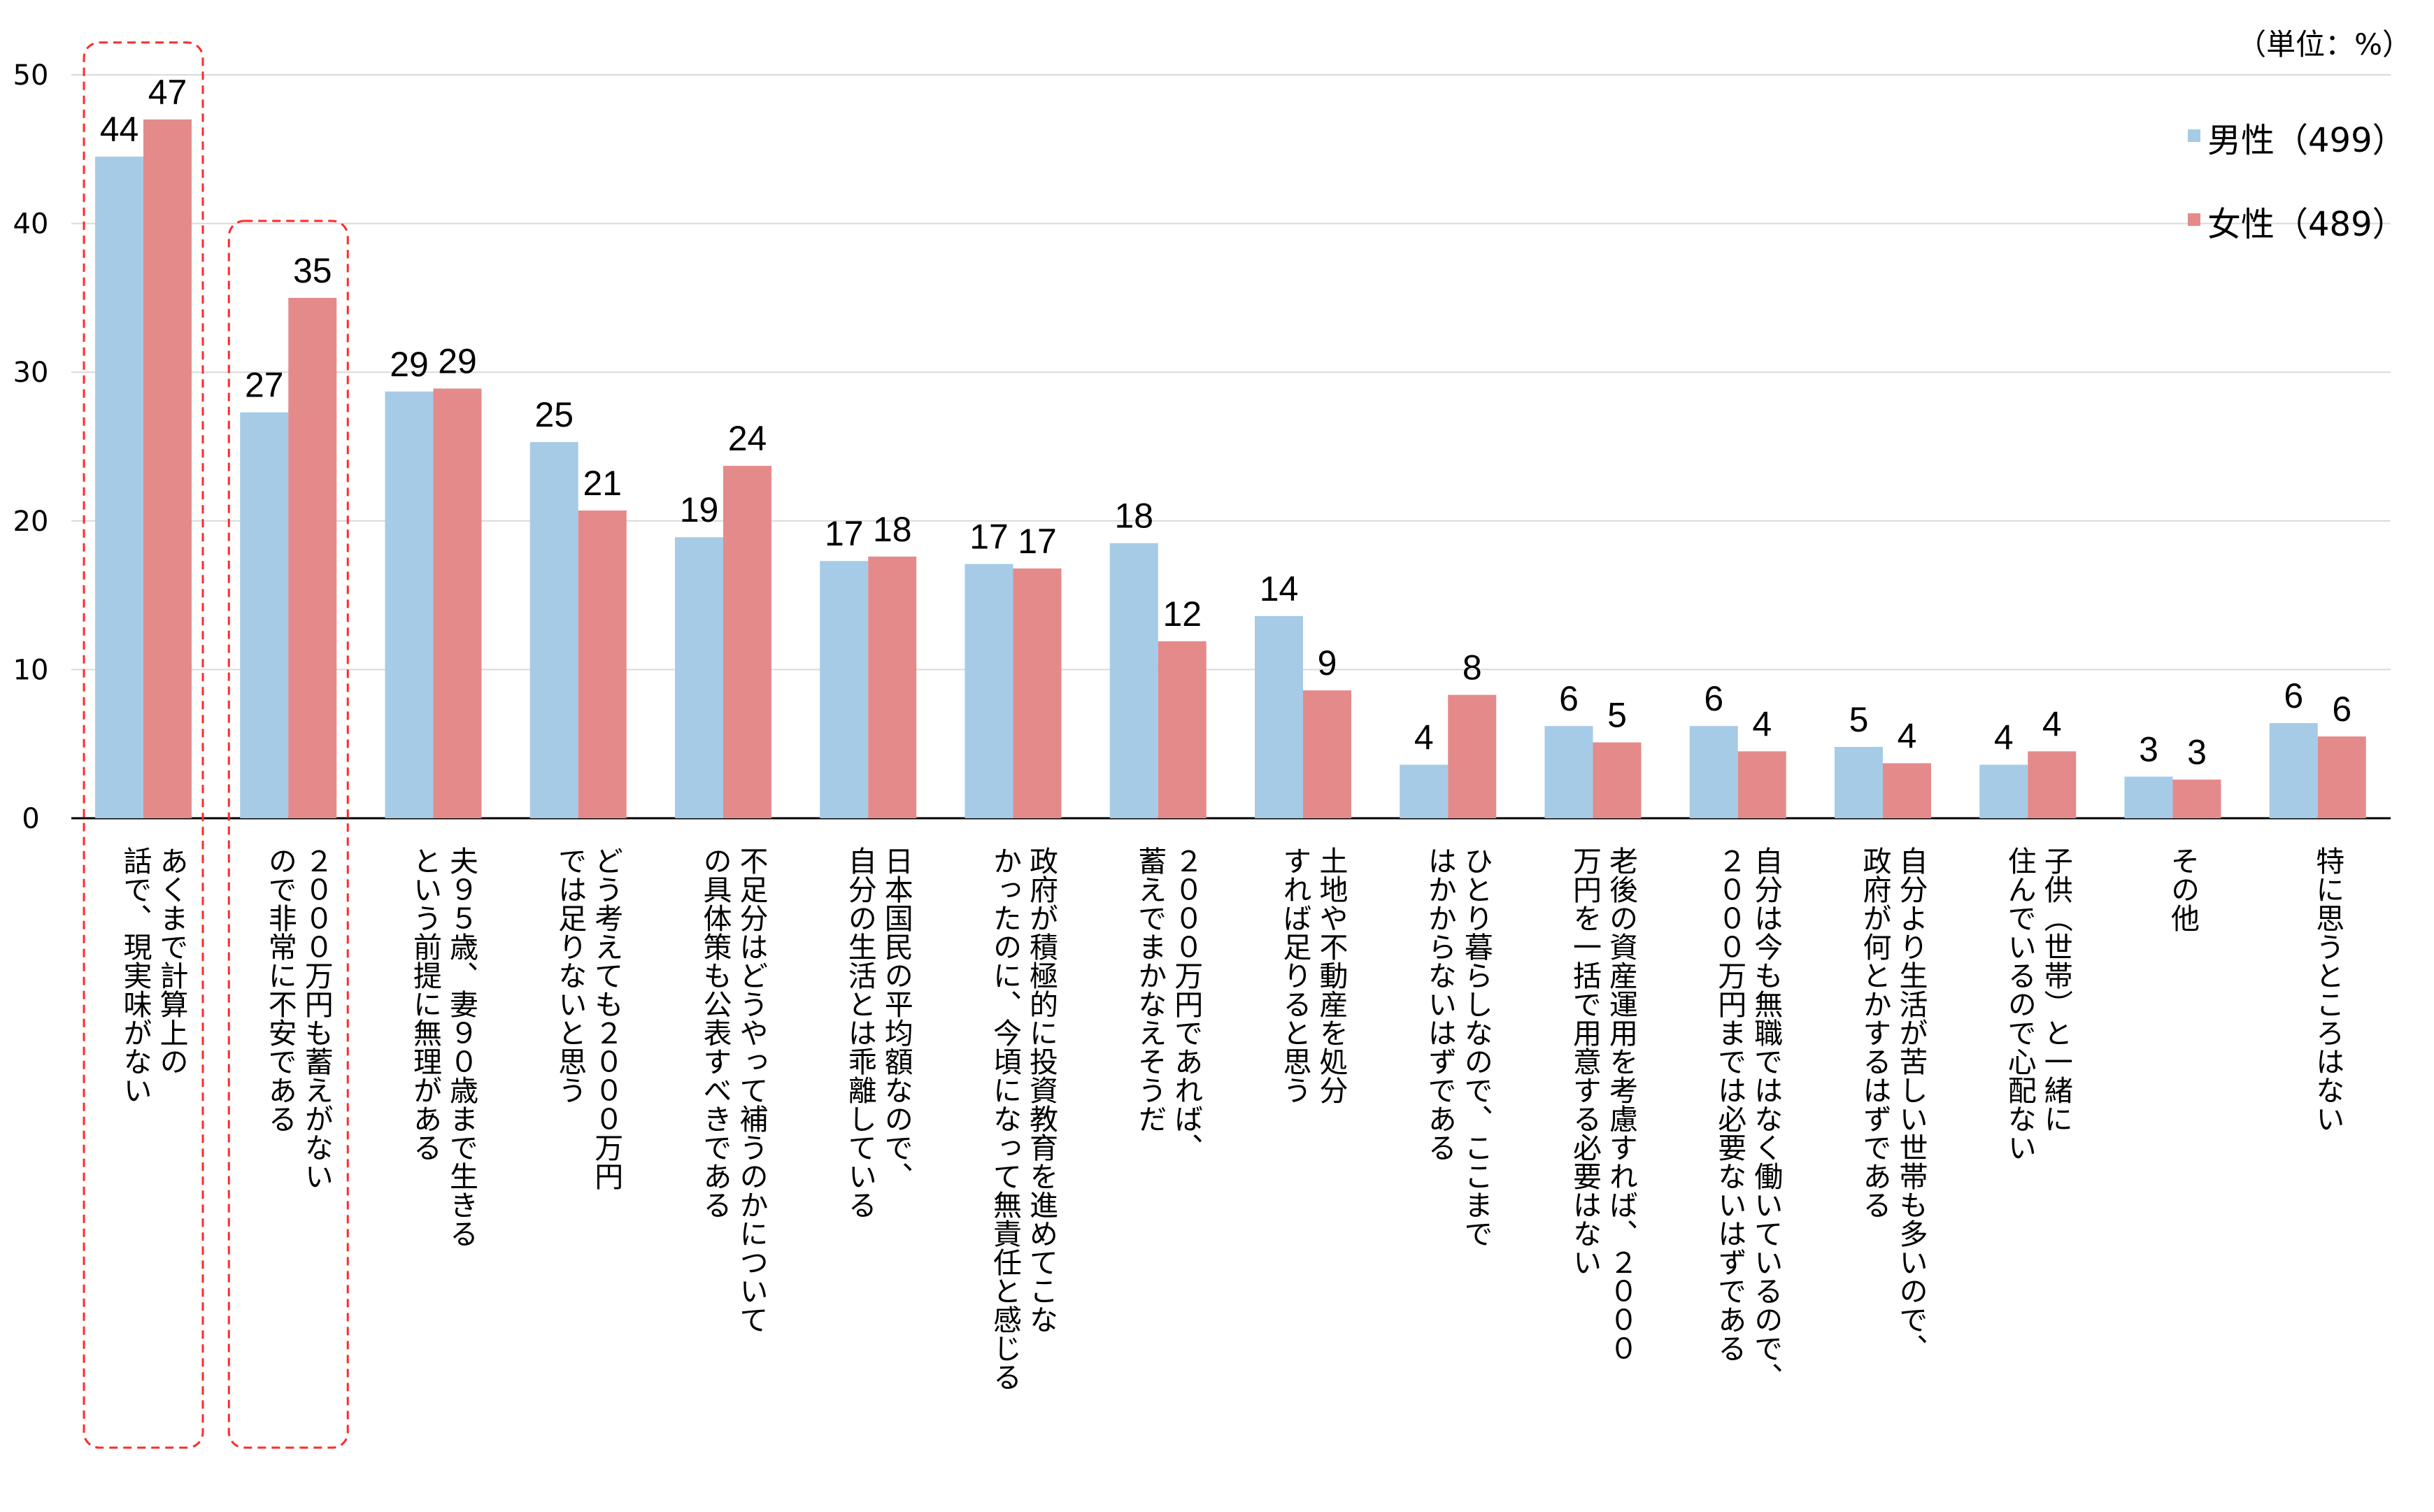 Image resolution: width=2434 pixels, height=1512 pixels. What do you see at coordinates (2056, 989) in the screenshot?
I see `category-label: 子供（世帯）と一緒に` at bounding box center [2056, 989].